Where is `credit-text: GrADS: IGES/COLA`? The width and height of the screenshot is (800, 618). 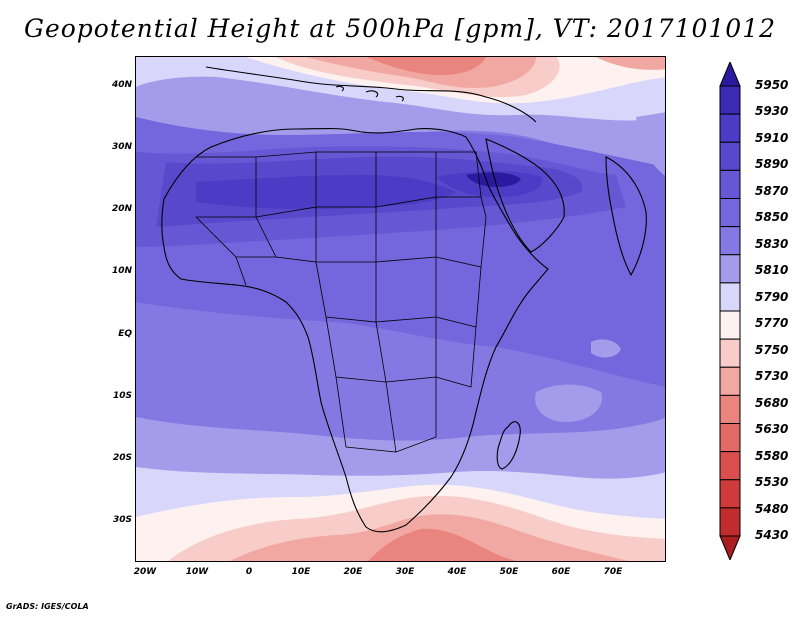
credit-text: GrADS: IGES/COLA is located at coordinates (47, 606).